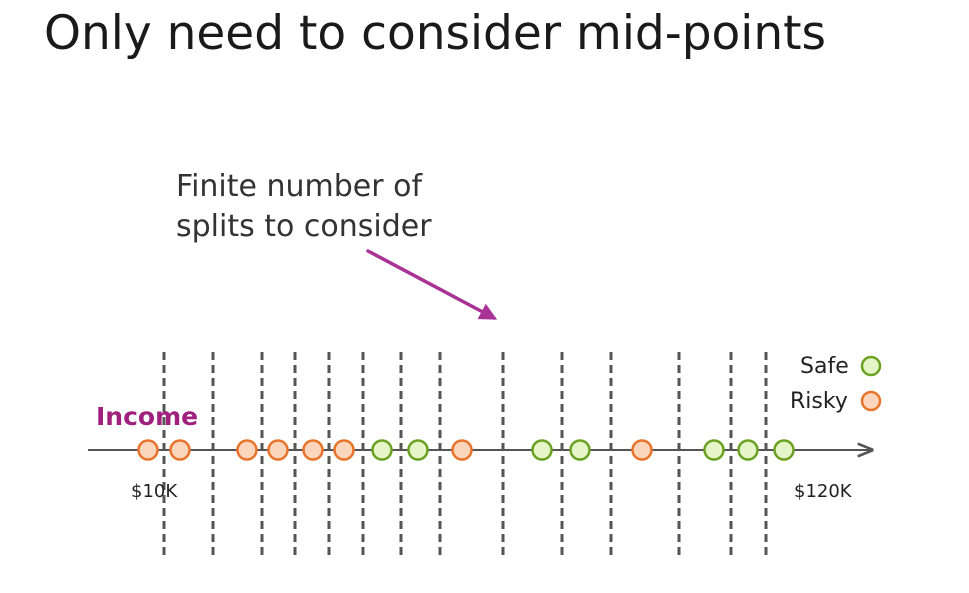 The width and height of the screenshot is (969, 593). I want to click on annotation-arrow, so click(432, 284).